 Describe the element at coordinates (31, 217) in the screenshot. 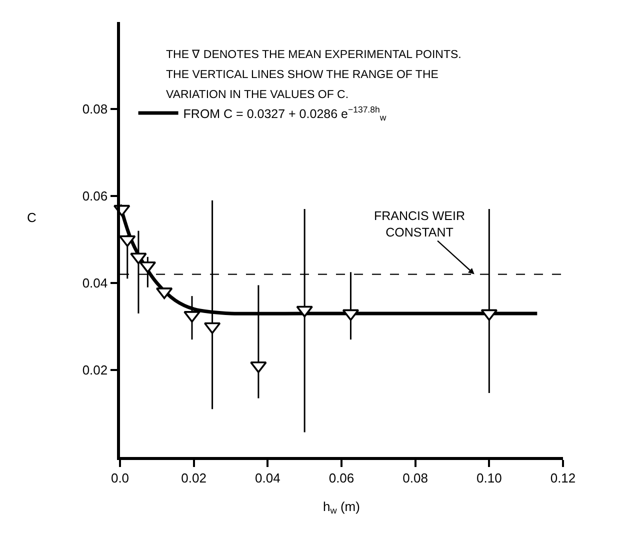

I see `y-axis-title: C` at that location.